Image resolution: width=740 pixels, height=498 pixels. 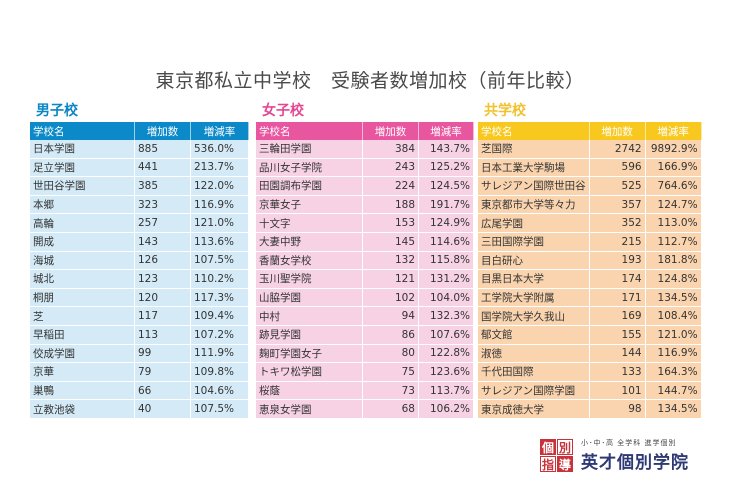 I want to click on increase-count-cell: 121, so click(x=391, y=279).